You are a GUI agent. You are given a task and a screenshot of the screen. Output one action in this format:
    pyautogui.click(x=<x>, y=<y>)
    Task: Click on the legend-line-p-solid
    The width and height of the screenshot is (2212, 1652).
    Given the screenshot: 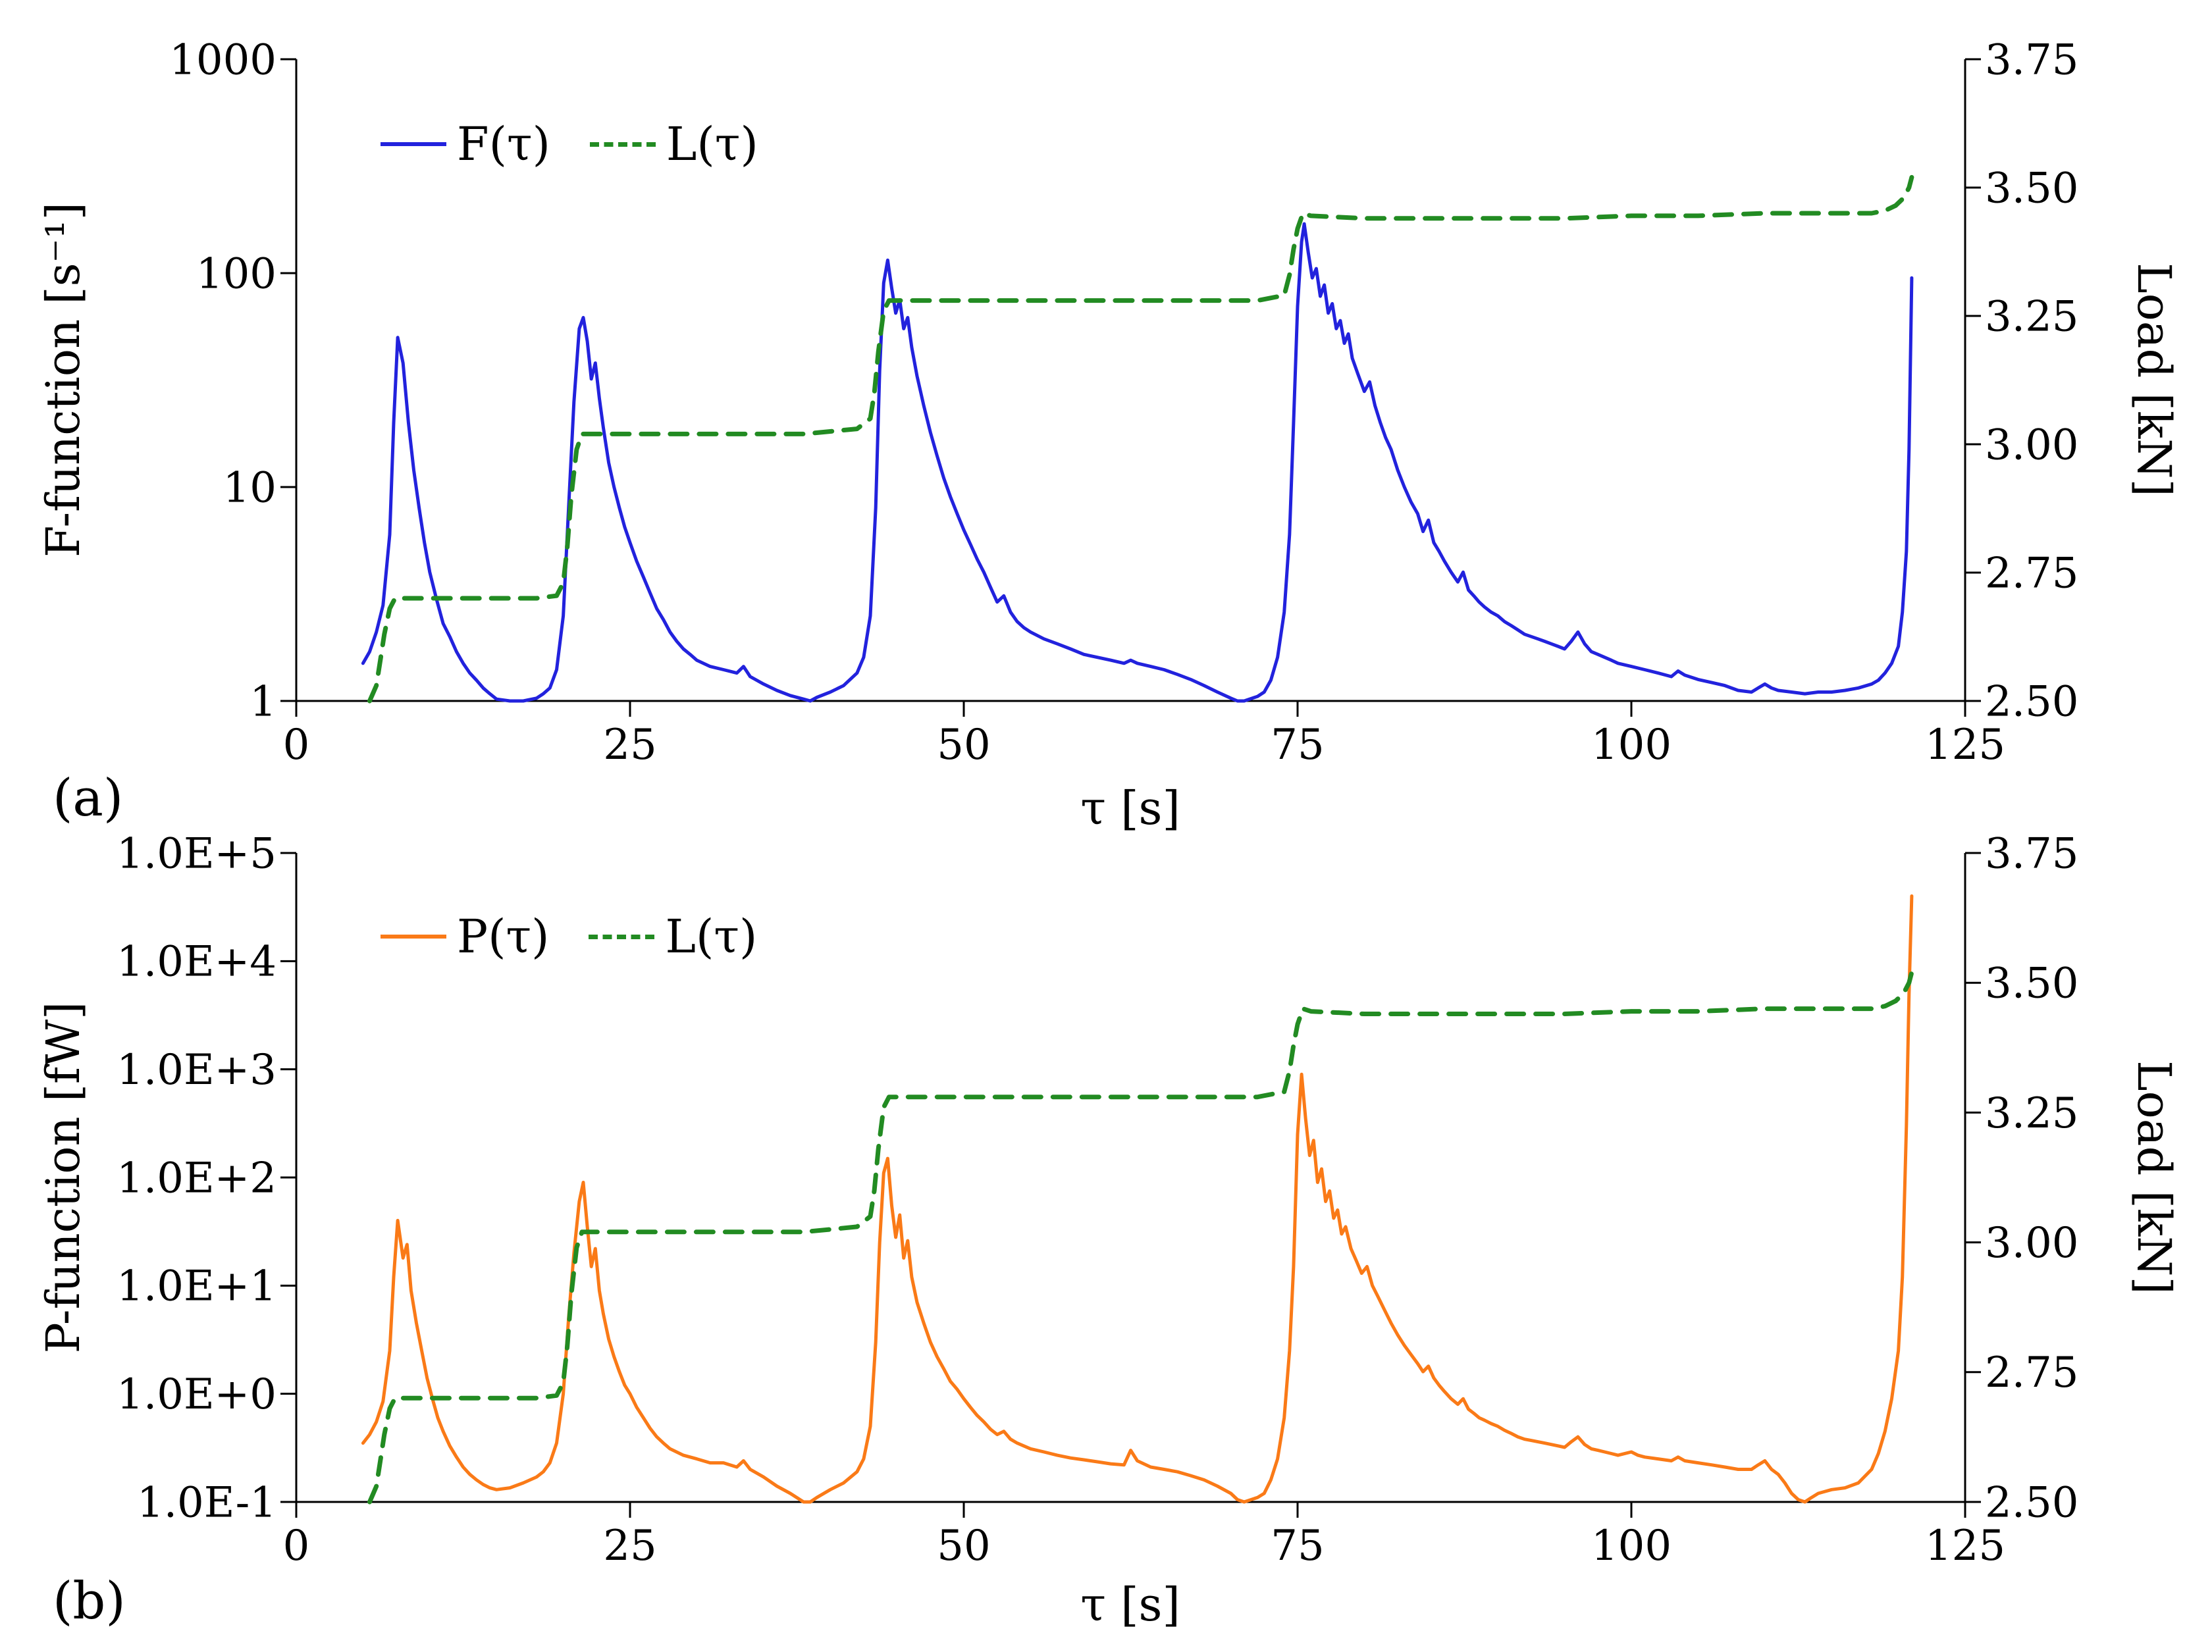 What is the action you would take?
    pyautogui.click(x=413, y=937)
    